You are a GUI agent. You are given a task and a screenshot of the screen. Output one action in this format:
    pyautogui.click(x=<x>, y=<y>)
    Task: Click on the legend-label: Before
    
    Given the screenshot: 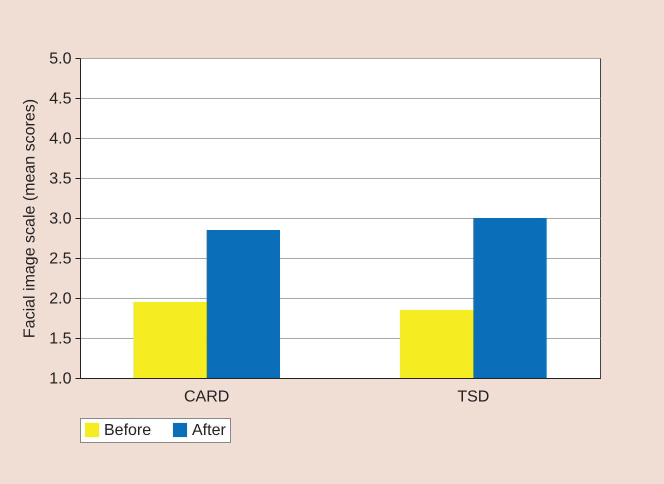 What is the action you would take?
    pyautogui.click(x=128, y=430)
    